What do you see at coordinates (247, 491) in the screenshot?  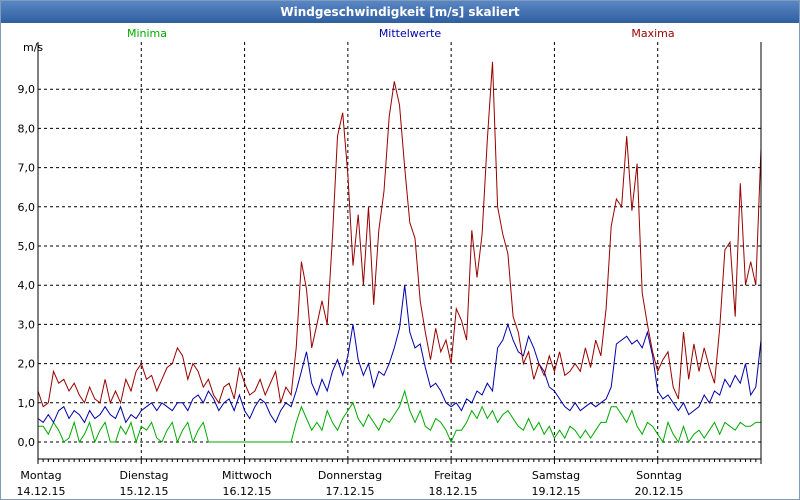 I see `x-date-label: 16.12.15` at bounding box center [247, 491].